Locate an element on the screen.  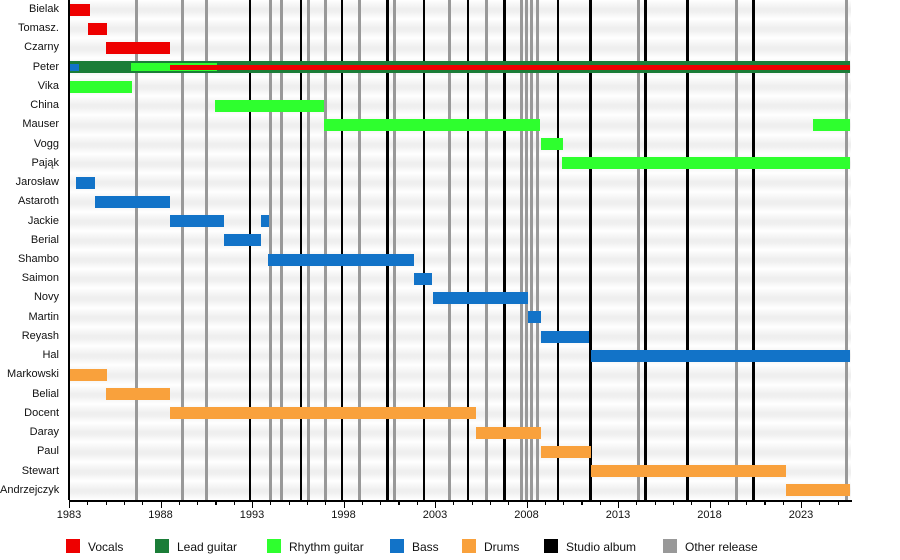
member-label: Peter is located at coordinates (45, 66).